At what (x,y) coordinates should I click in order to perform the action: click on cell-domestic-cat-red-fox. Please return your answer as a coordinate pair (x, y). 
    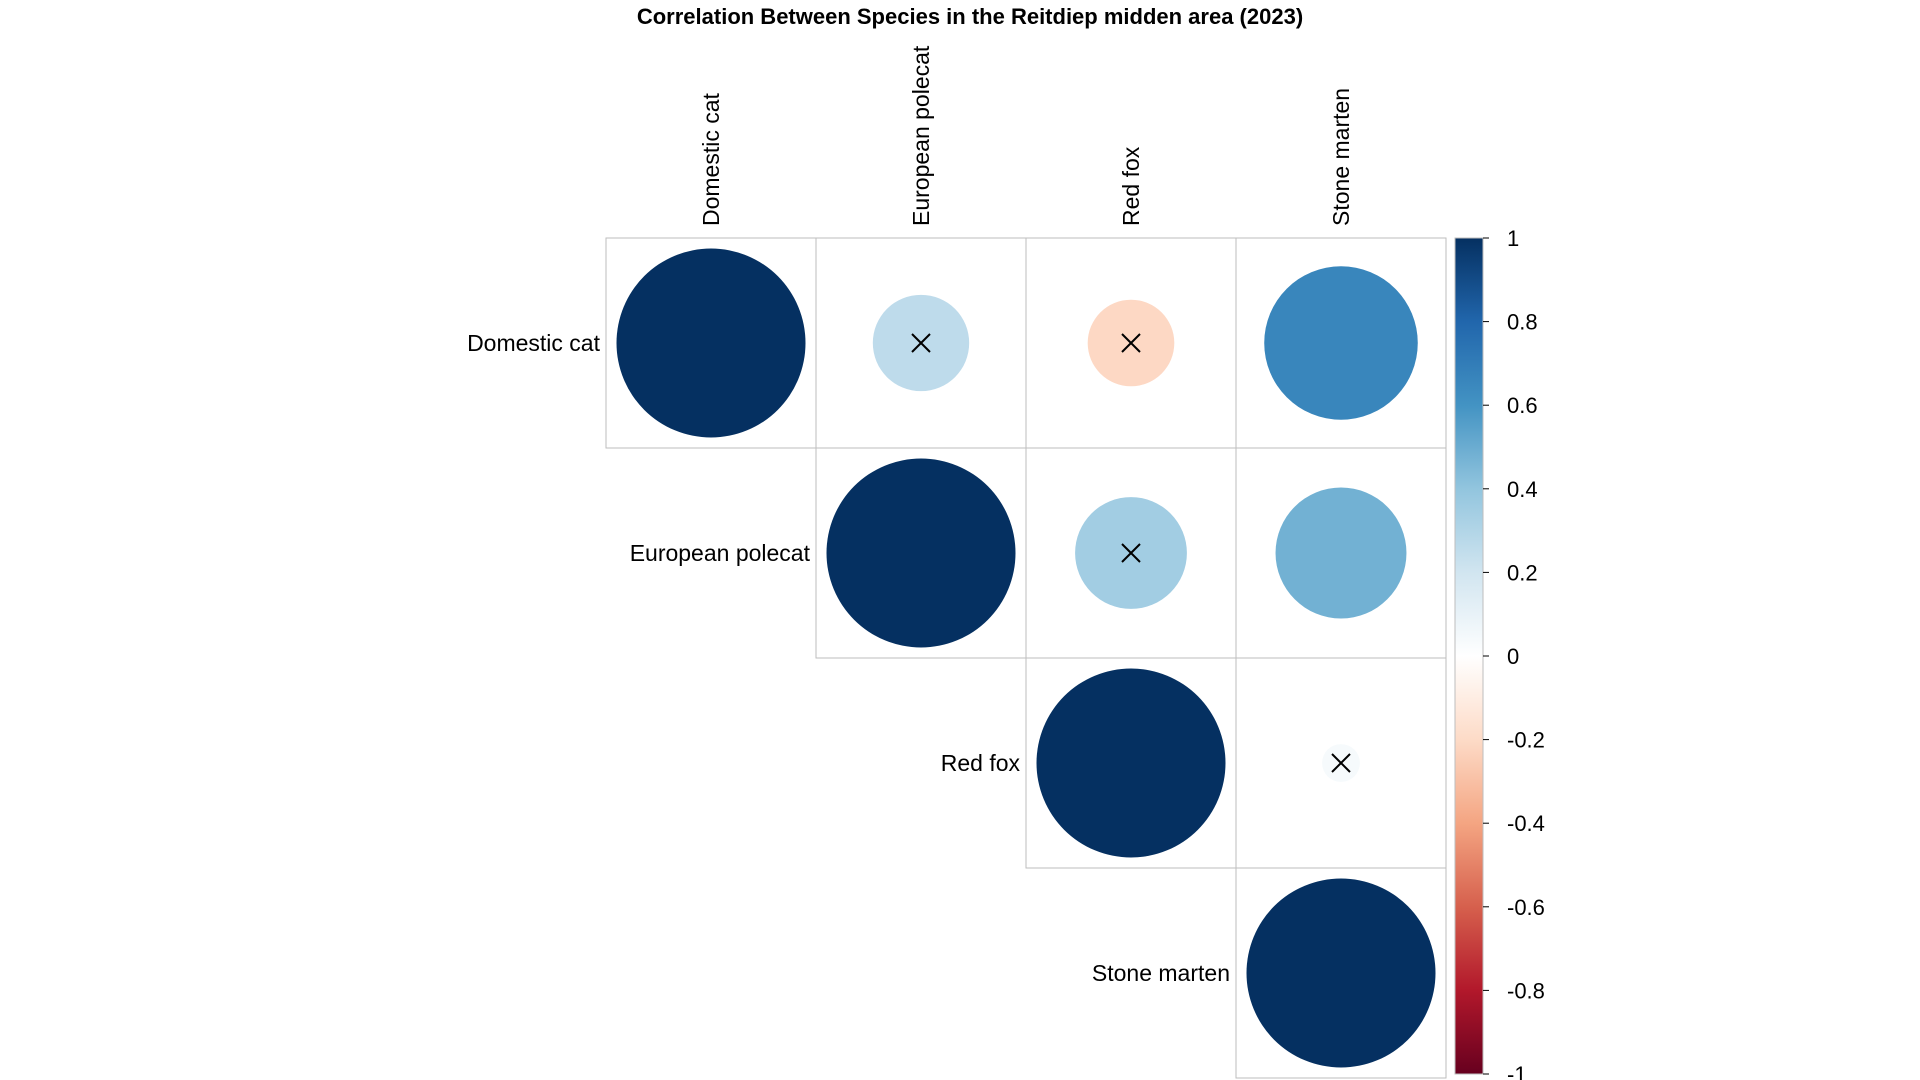
    Looking at the image, I should click on (1131, 343).